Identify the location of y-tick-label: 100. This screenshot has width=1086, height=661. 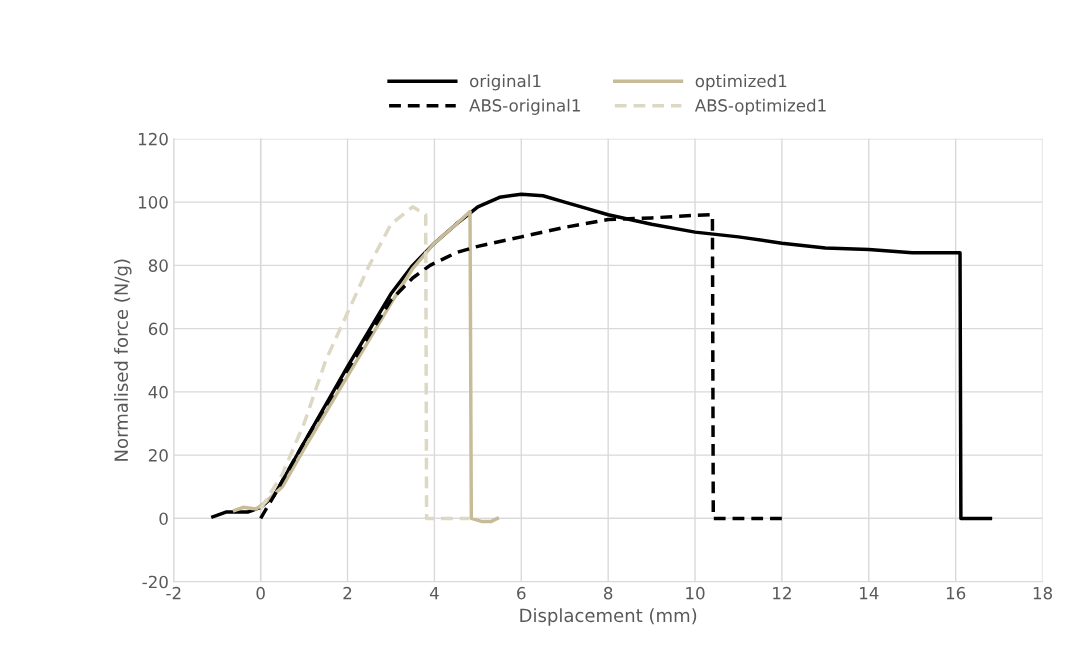
(153, 202).